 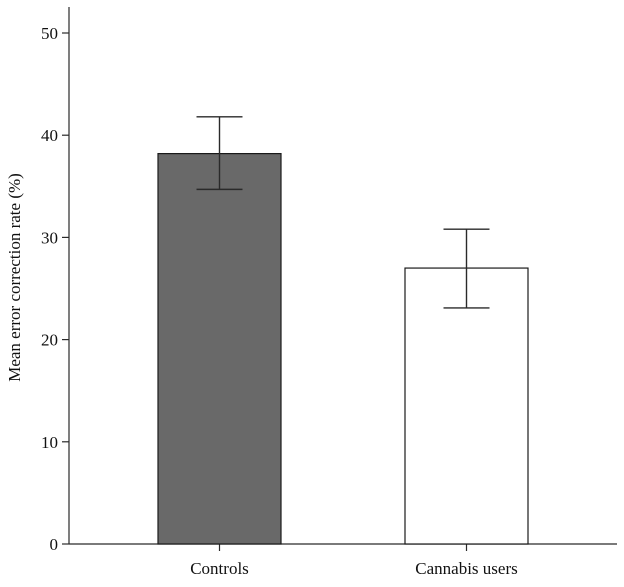 I want to click on y-tick-label: 30, so click(x=49, y=237).